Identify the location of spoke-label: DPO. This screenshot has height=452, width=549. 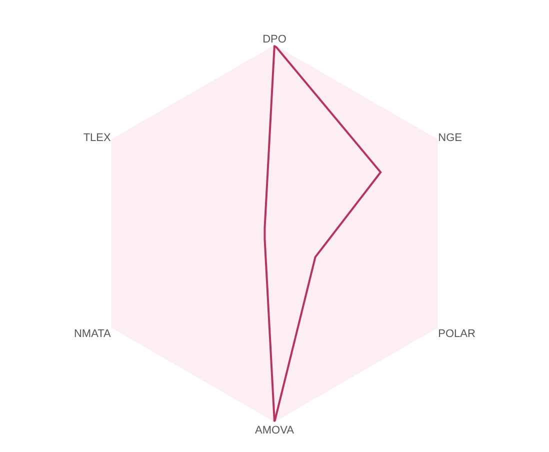
(274, 39).